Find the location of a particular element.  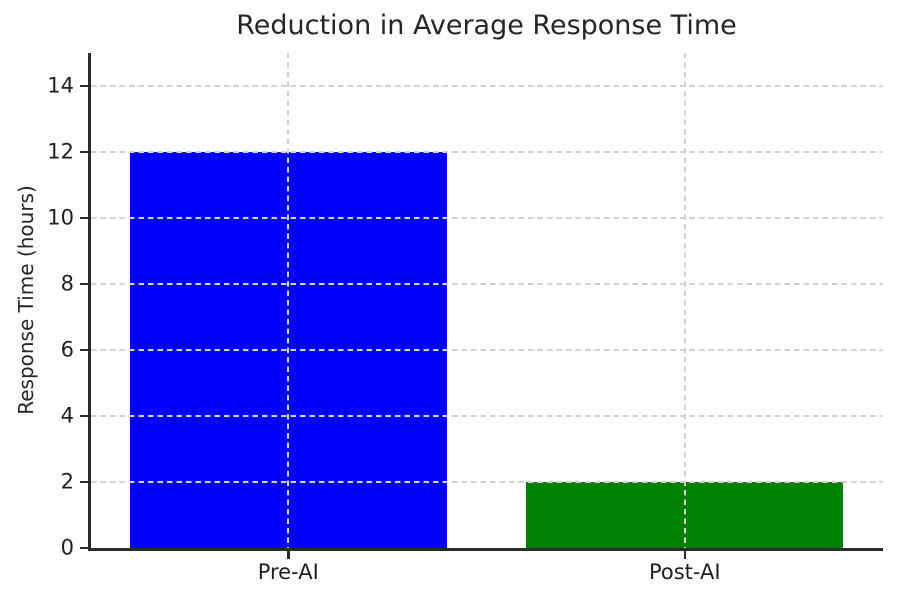

y-tick-label-6: 6 is located at coordinates (67, 349).